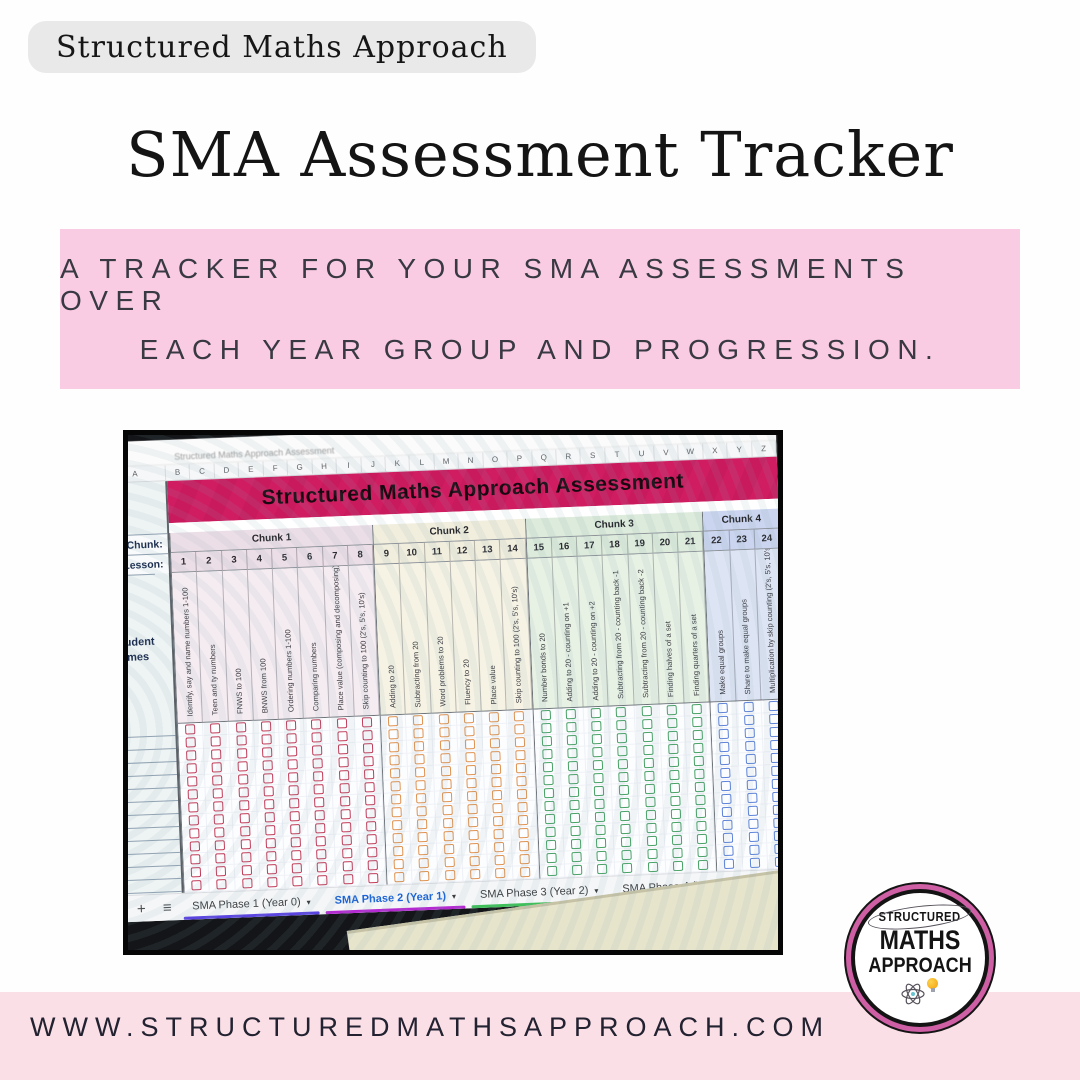 Image resolution: width=1080 pixels, height=1080 pixels. Describe the element at coordinates (167, 907) in the screenshot. I see `all-sheets-menu-button: ≡` at that location.